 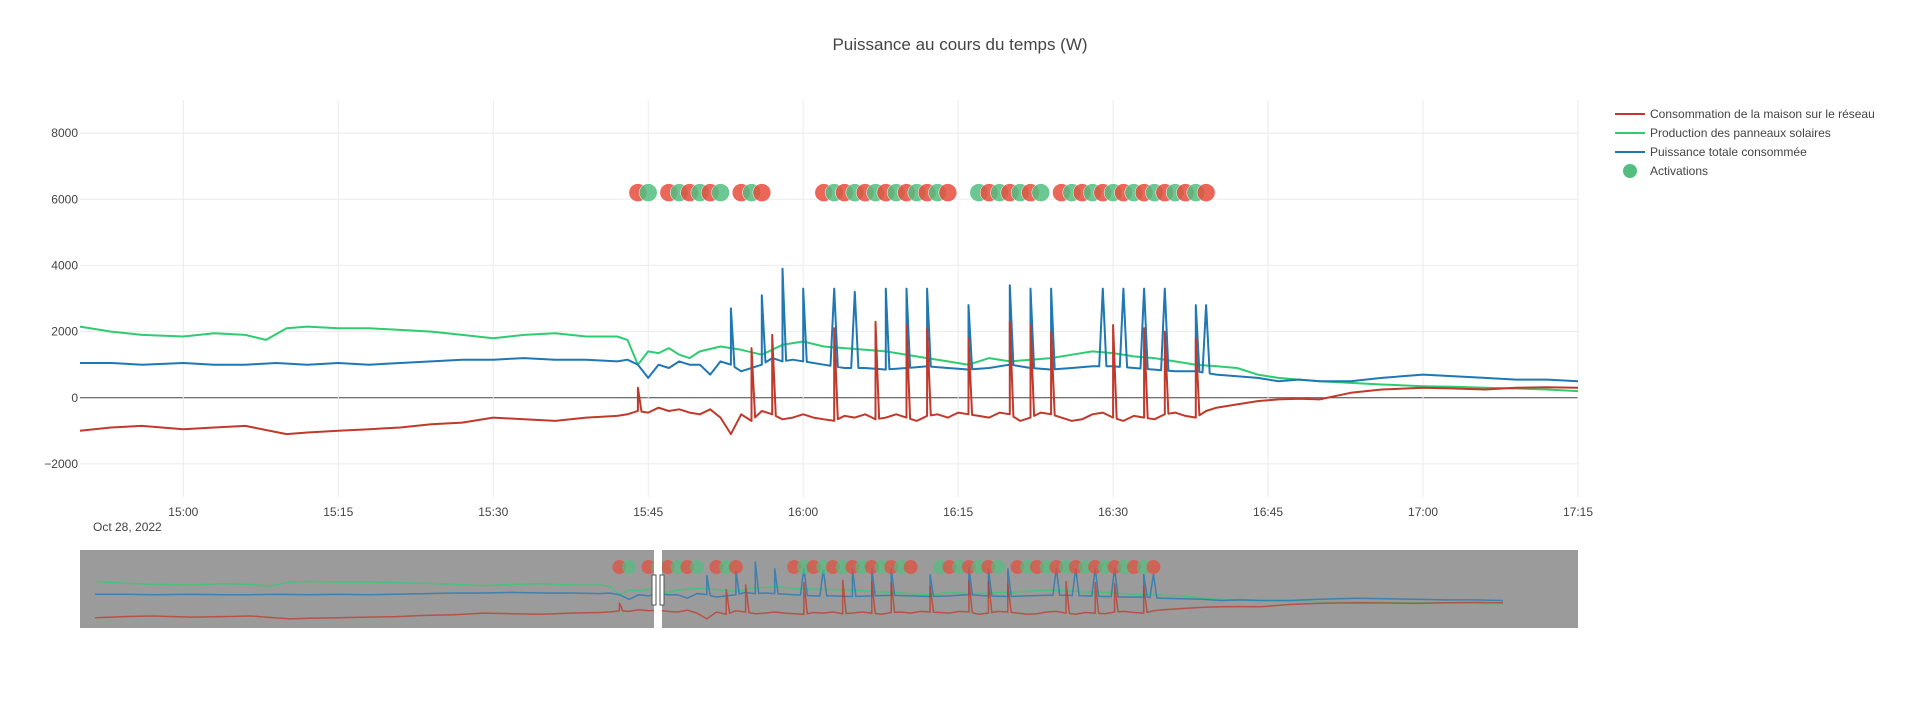 I want to click on y-tick-label: 4000, so click(x=64, y=265).